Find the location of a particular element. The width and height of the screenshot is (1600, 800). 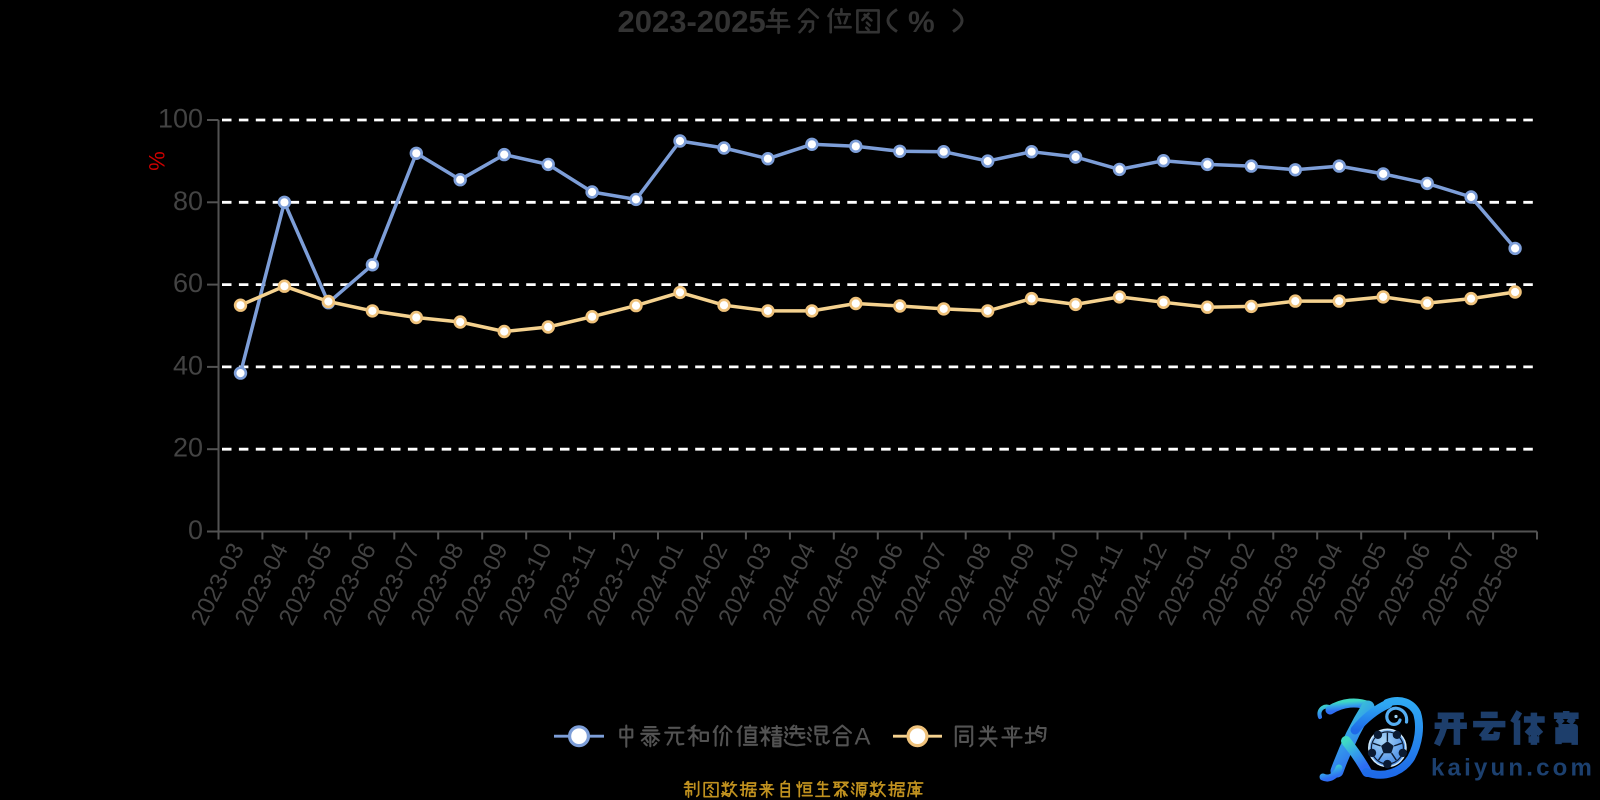

svg-text: 40 is located at coordinates (188, 365).